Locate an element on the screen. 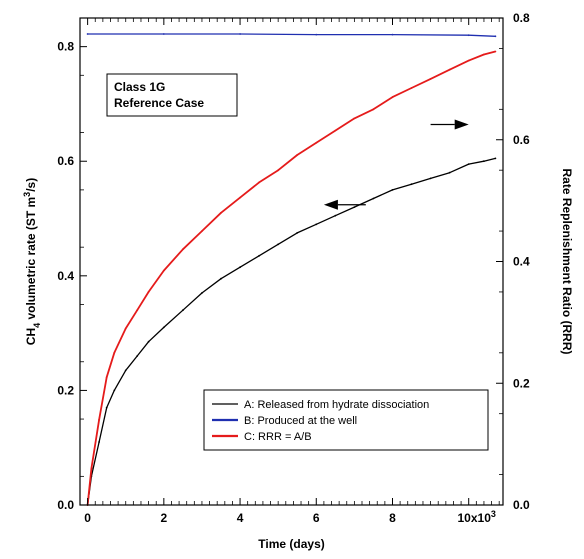  y-right-tick-label: 0.2 is located at coordinates (521, 383).